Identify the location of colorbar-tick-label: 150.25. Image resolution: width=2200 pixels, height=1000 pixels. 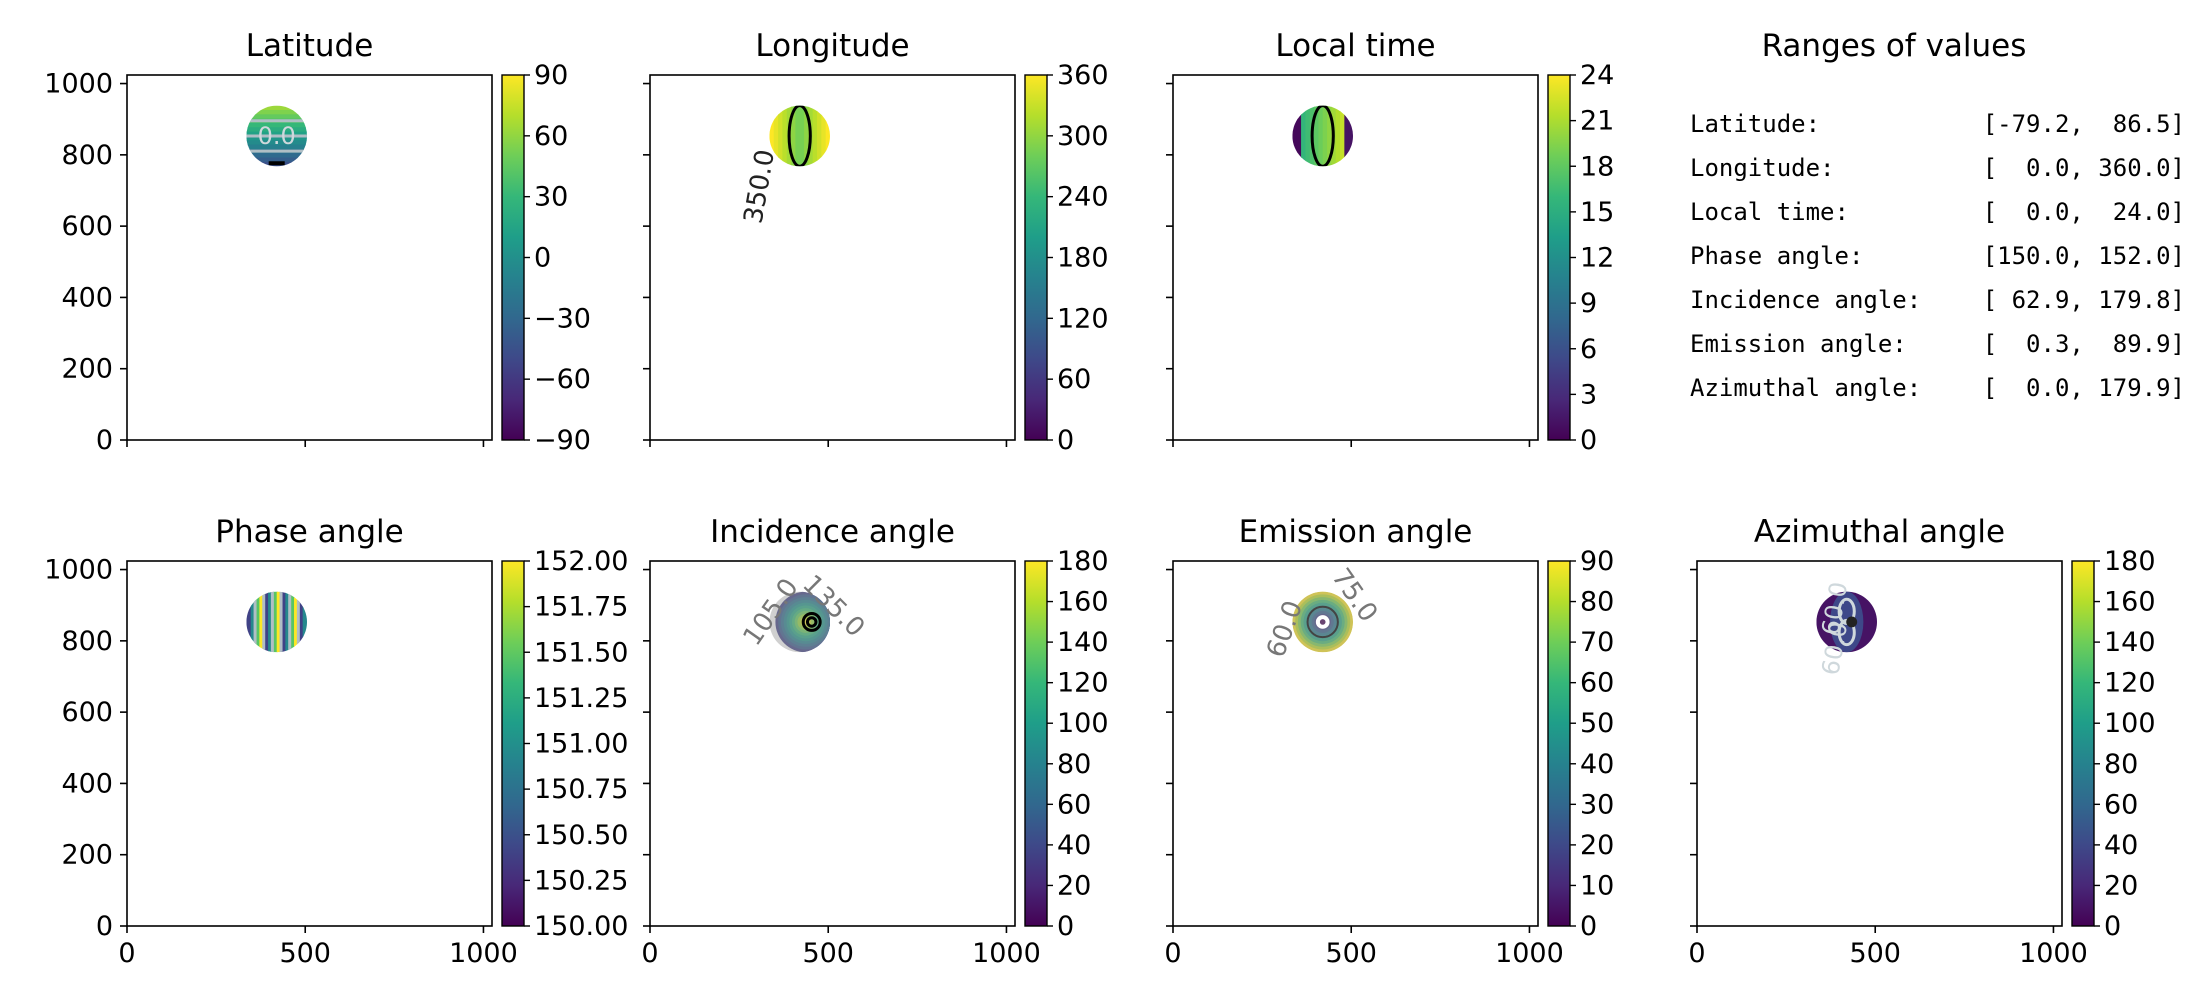
(581, 880).